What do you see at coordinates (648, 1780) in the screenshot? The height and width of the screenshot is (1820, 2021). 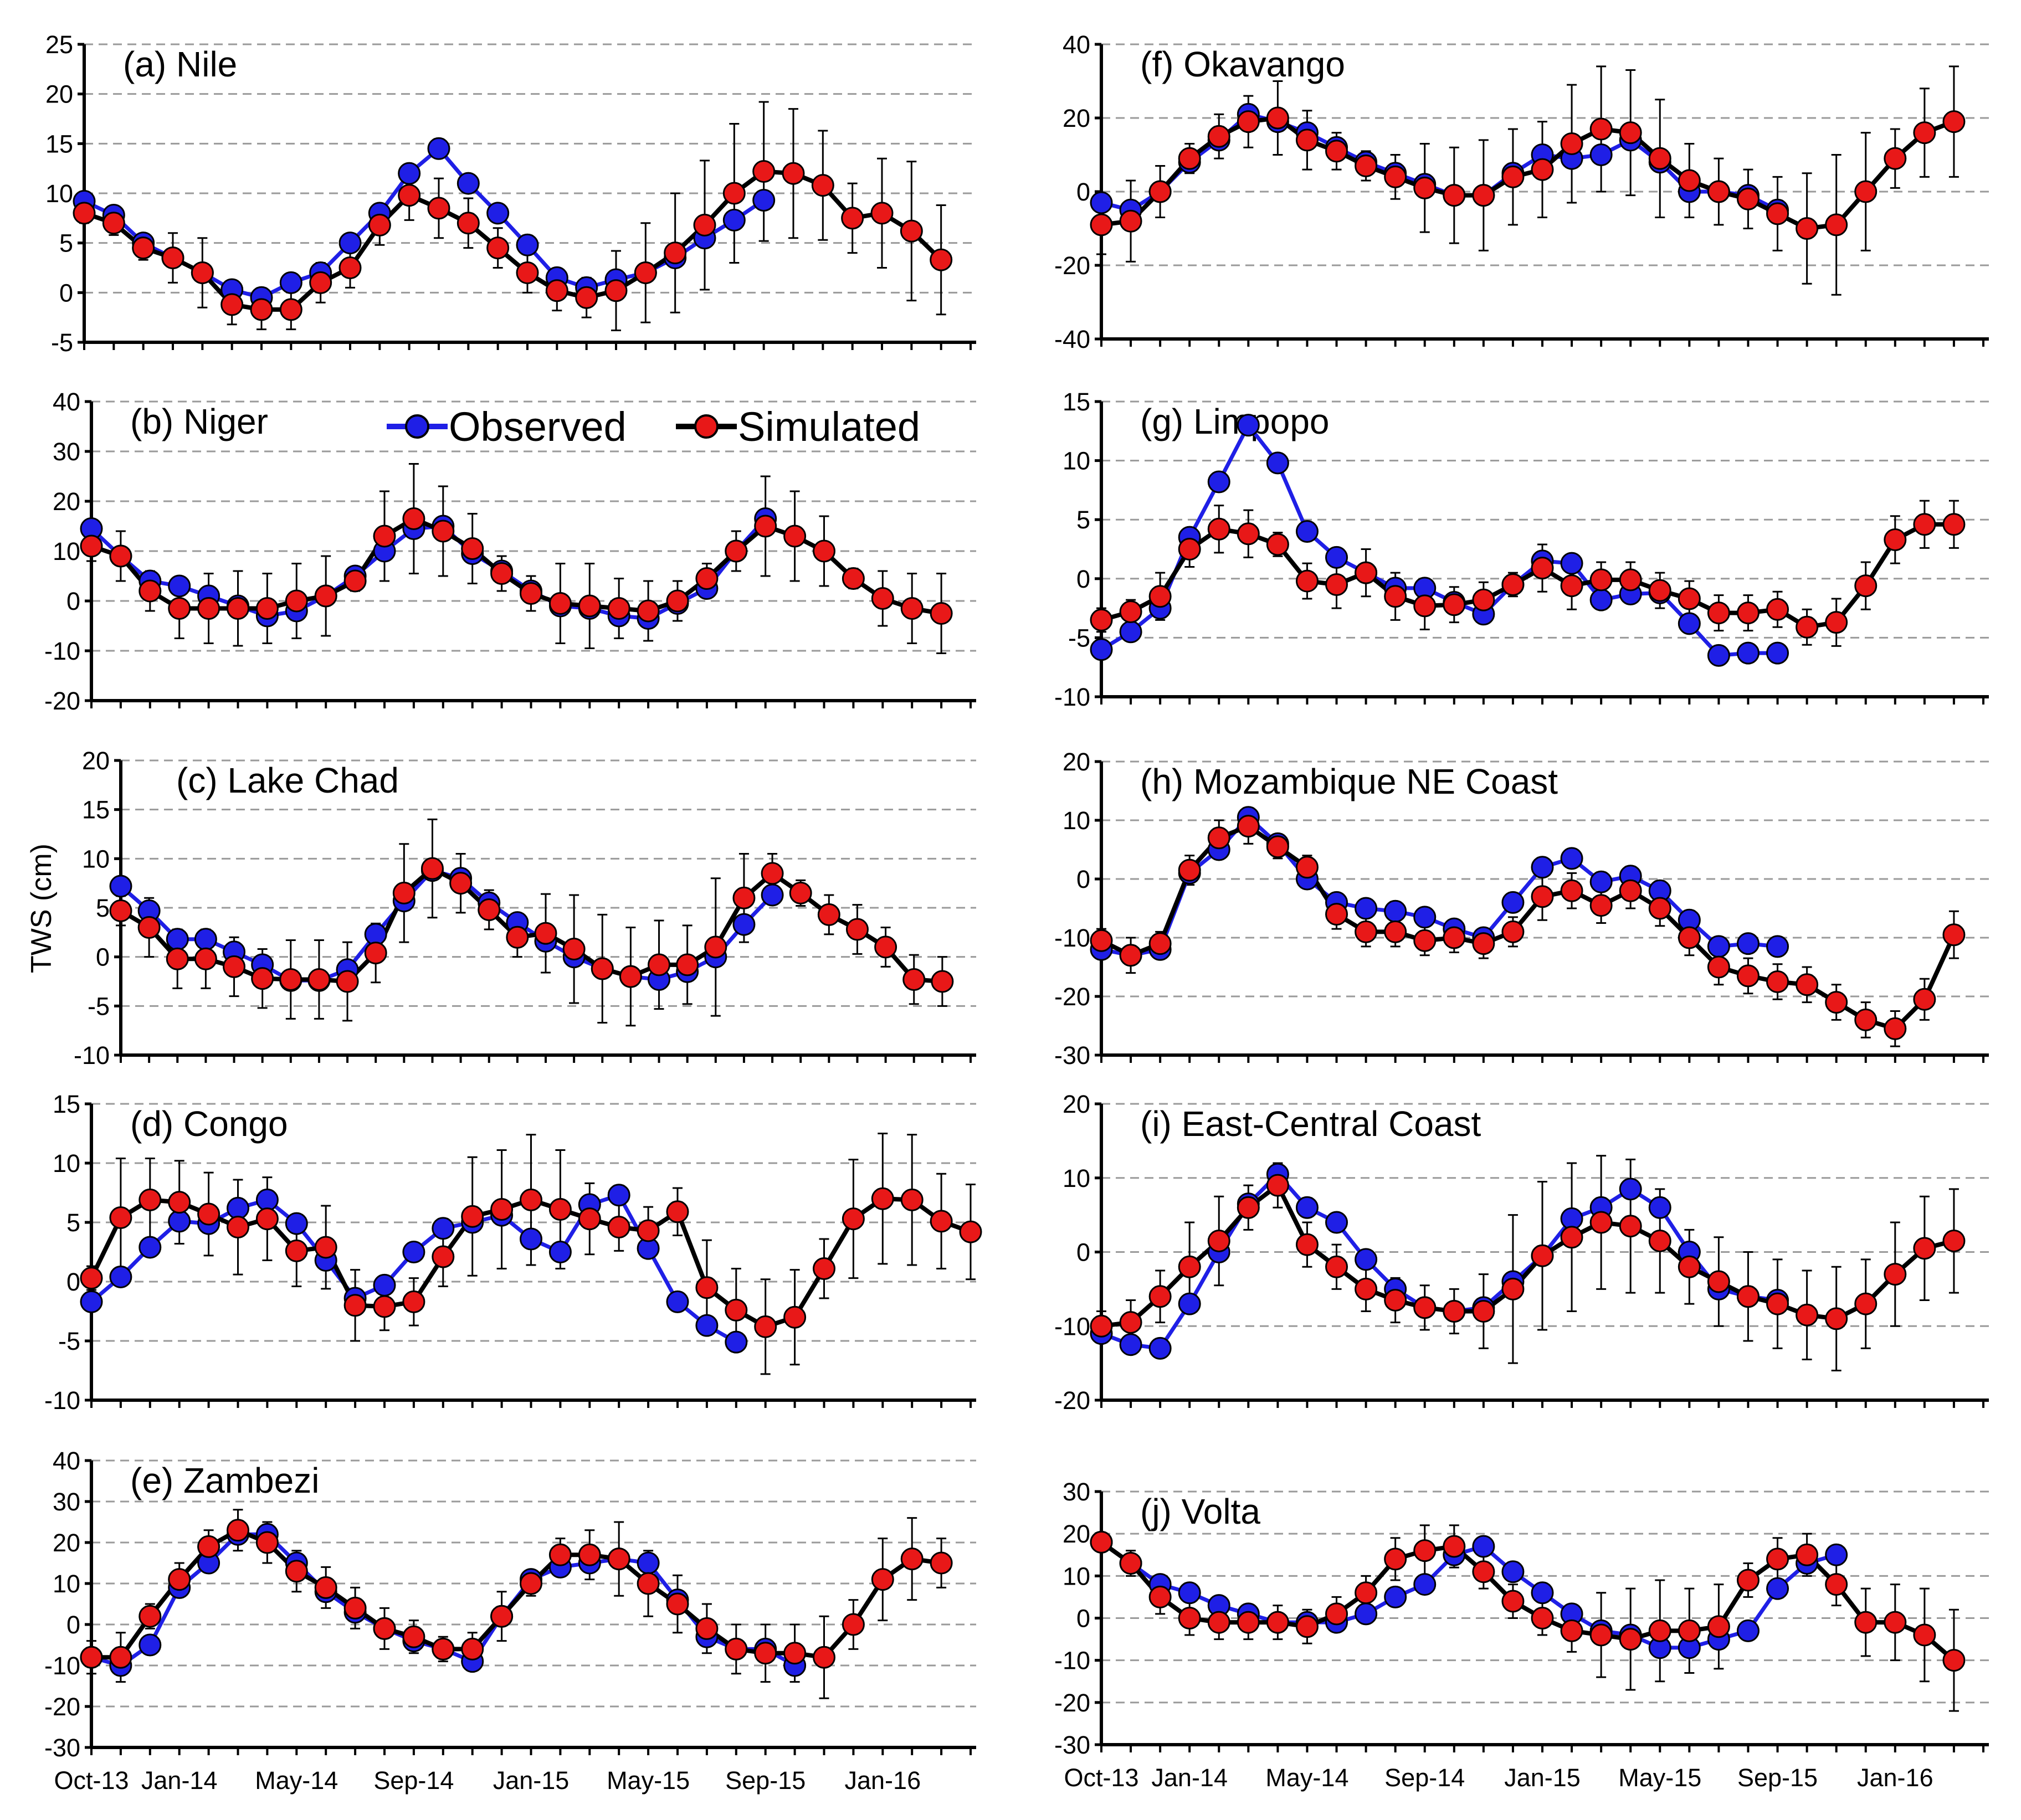 I see `x-tick-label: May-15` at bounding box center [648, 1780].